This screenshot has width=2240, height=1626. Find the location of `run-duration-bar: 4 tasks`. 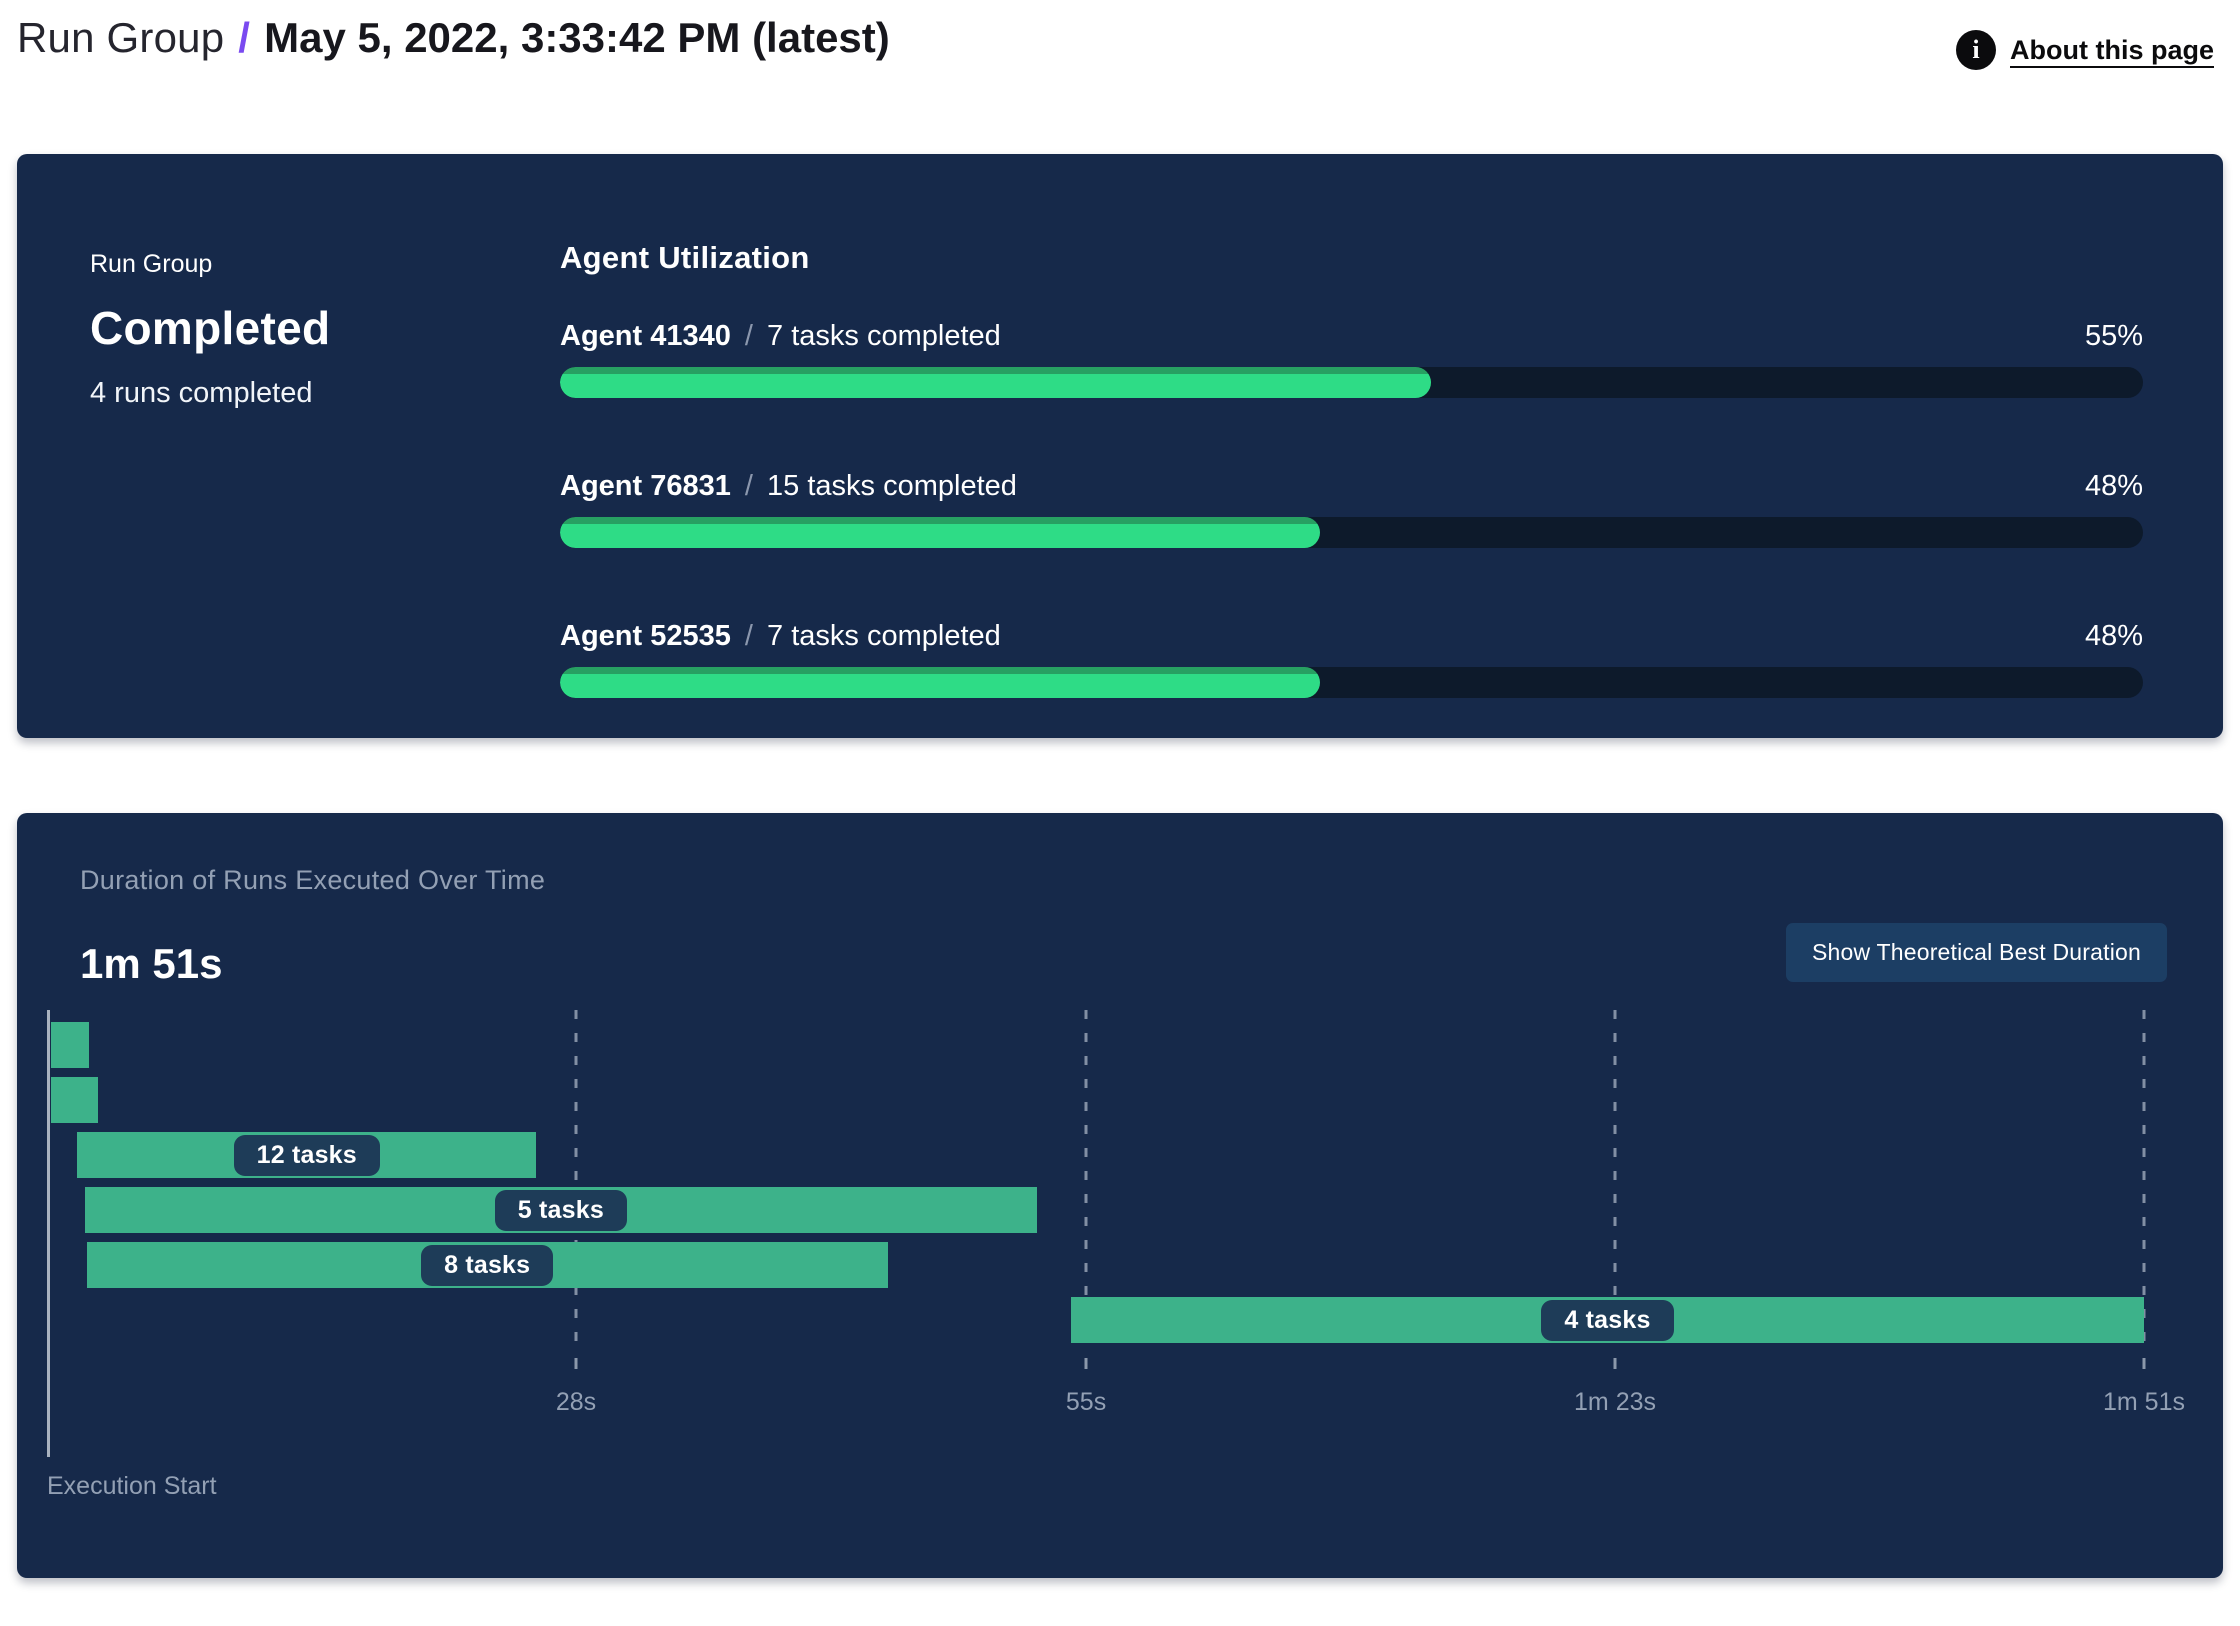

run-duration-bar: 4 tasks is located at coordinates (1607, 1320).